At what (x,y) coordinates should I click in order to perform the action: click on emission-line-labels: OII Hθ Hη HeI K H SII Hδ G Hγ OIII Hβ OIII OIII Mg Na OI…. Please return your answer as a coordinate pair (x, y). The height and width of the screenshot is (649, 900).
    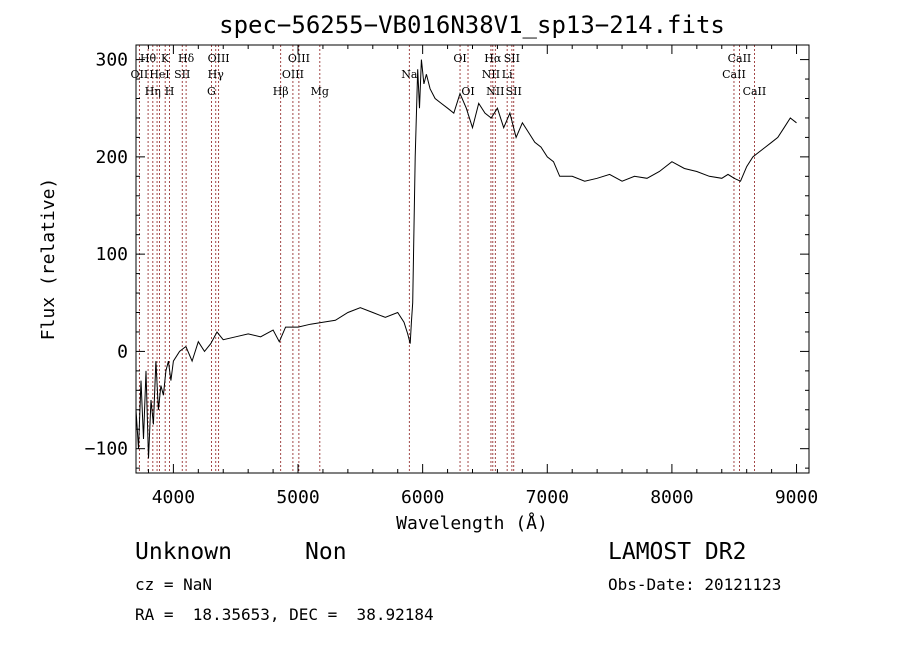
    Looking at the image, I should click on (449, 75).